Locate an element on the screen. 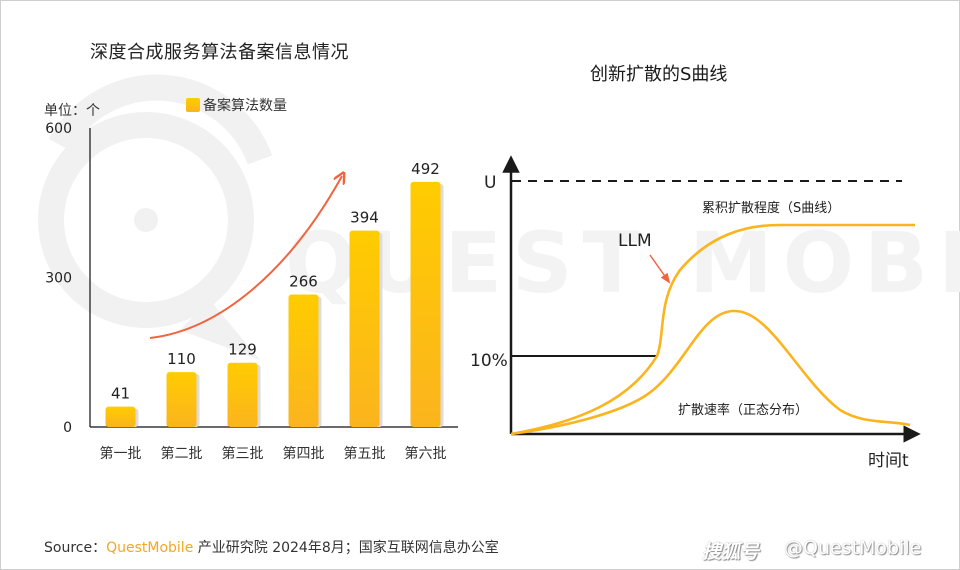 The image size is (960, 570). legend: 备案算法数量 is located at coordinates (236, 105).